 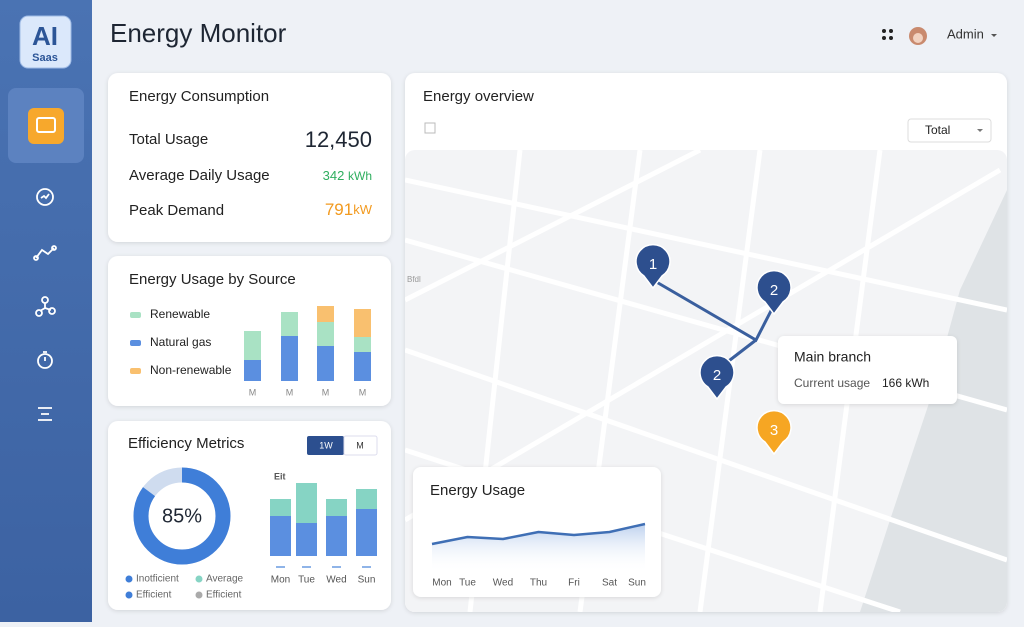 What do you see at coordinates (334, 175) in the screenshot?
I see `value: 342` at bounding box center [334, 175].